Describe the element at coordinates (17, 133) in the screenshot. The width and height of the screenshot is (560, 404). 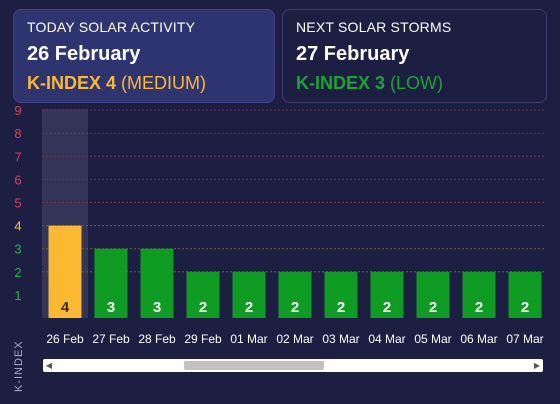
I see `y-tick-label: 8` at that location.